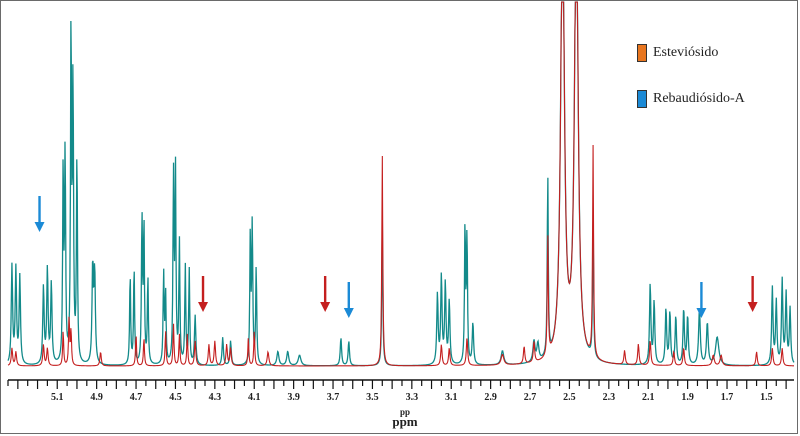 The width and height of the screenshot is (800, 436). What do you see at coordinates (175, 397) in the screenshot?
I see `x-tick-label: 4.5` at bounding box center [175, 397].